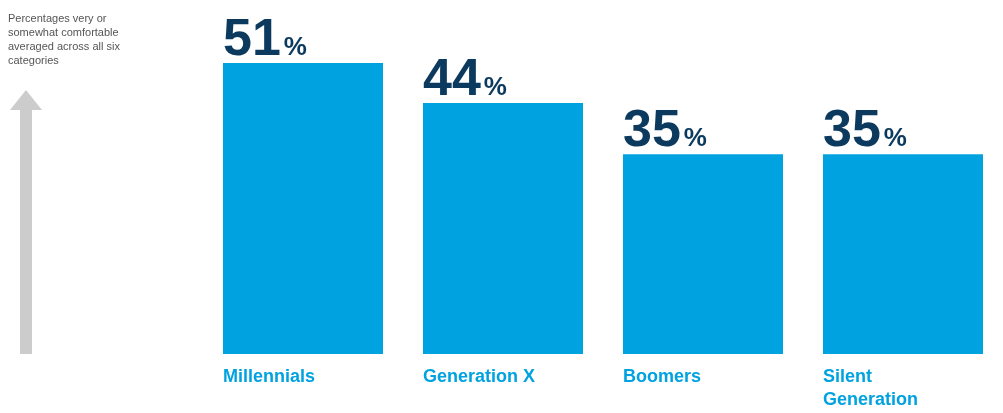 This screenshot has width=1003, height=413. I want to click on data-label: 44%, so click(465, 76).